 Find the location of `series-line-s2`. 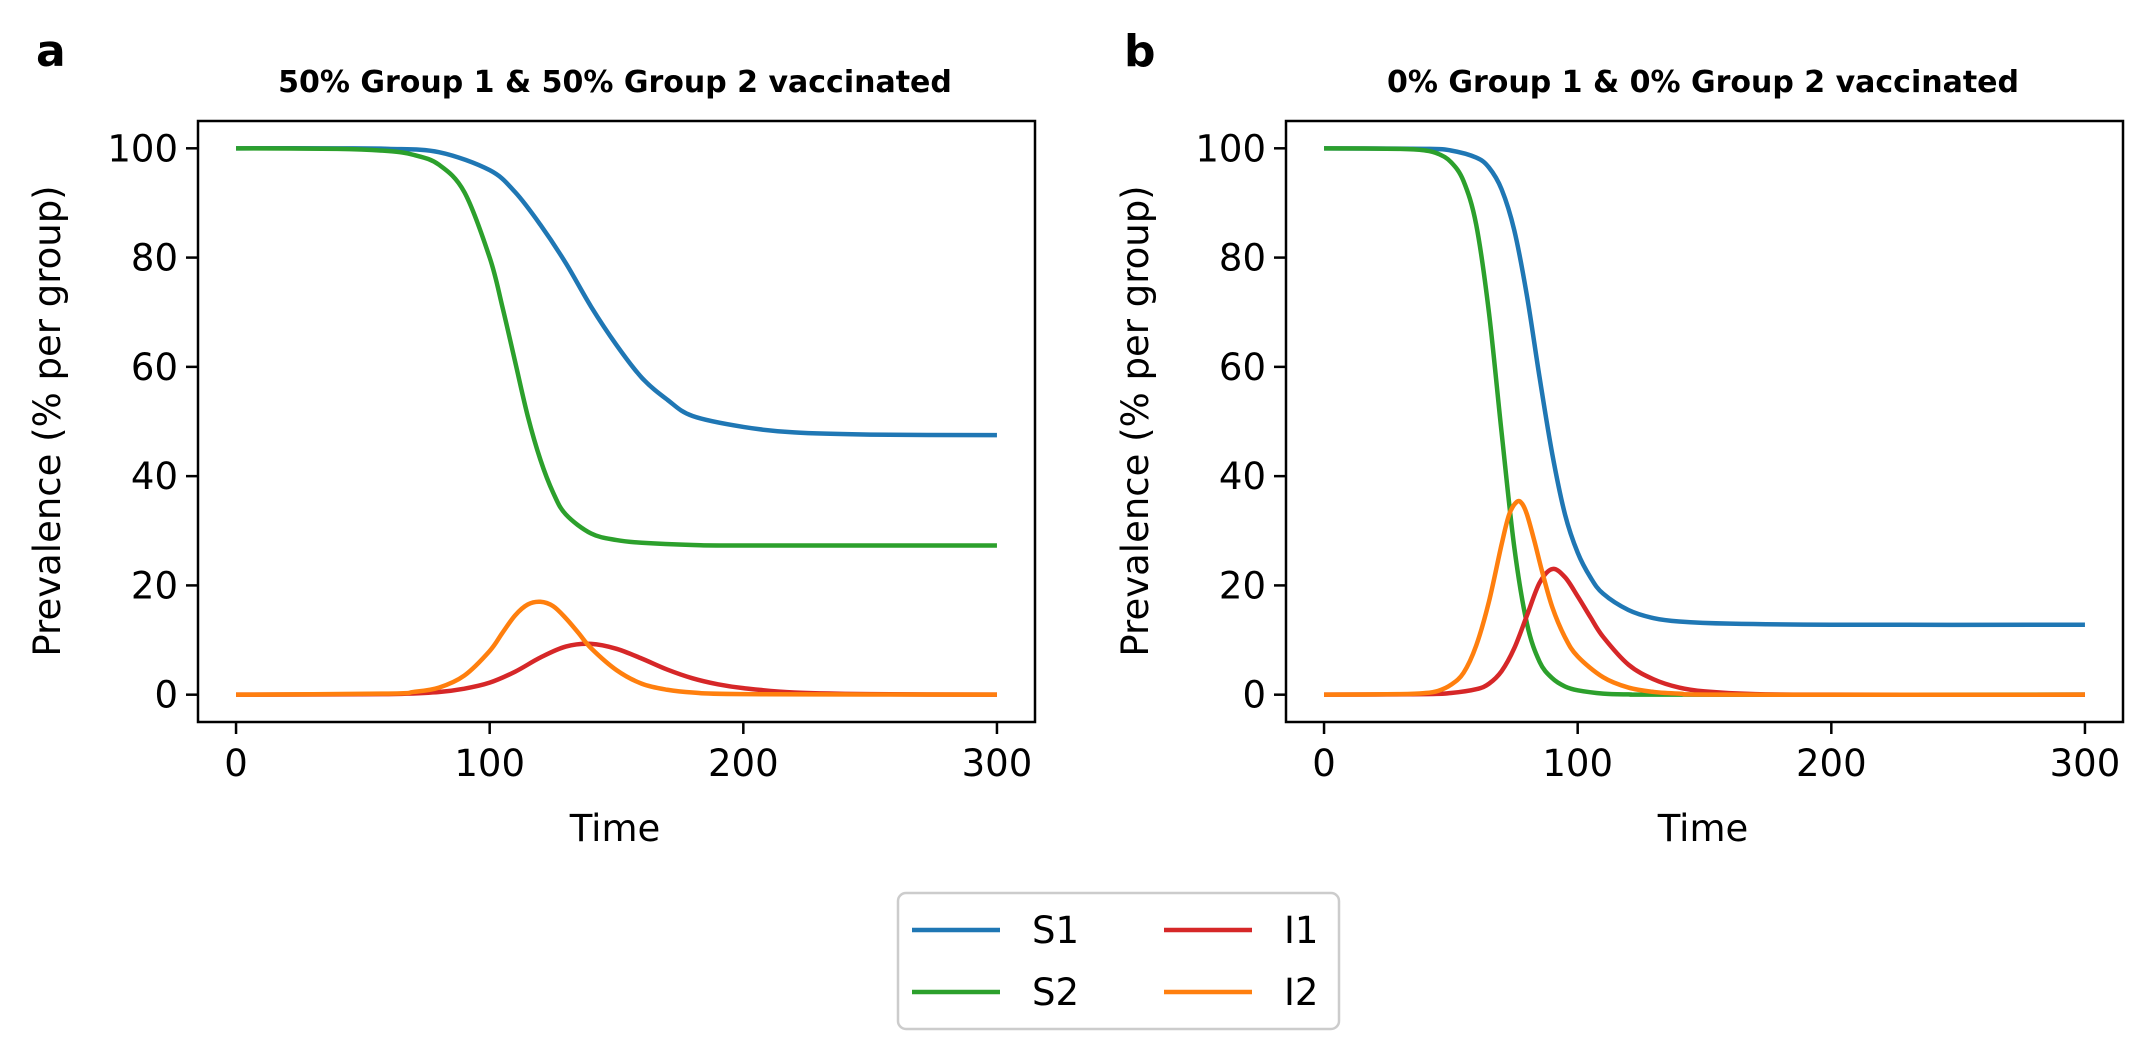

series-line-s2 is located at coordinates (616, 347).